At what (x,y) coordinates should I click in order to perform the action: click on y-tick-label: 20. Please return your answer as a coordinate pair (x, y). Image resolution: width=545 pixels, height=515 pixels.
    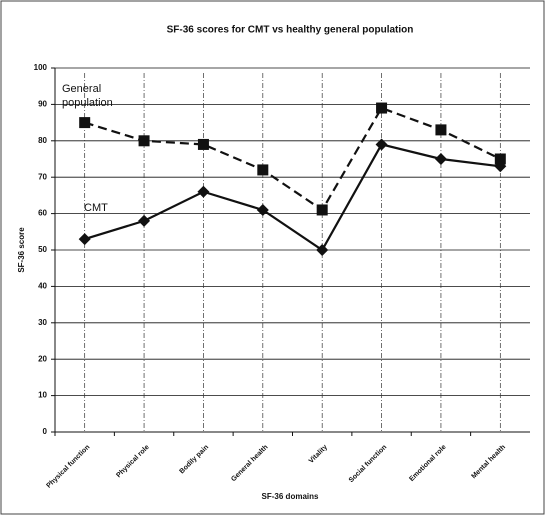
    Looking at the image, I should click on (42, 358).